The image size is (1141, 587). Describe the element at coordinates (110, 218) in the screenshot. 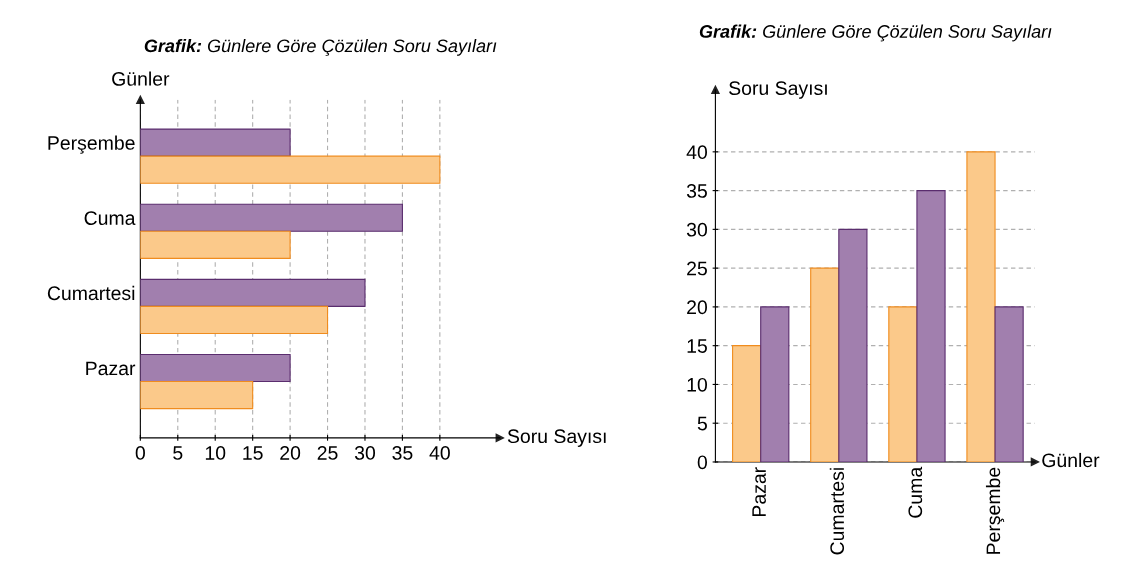

I see `y-tick-label: Cuma` at that location.